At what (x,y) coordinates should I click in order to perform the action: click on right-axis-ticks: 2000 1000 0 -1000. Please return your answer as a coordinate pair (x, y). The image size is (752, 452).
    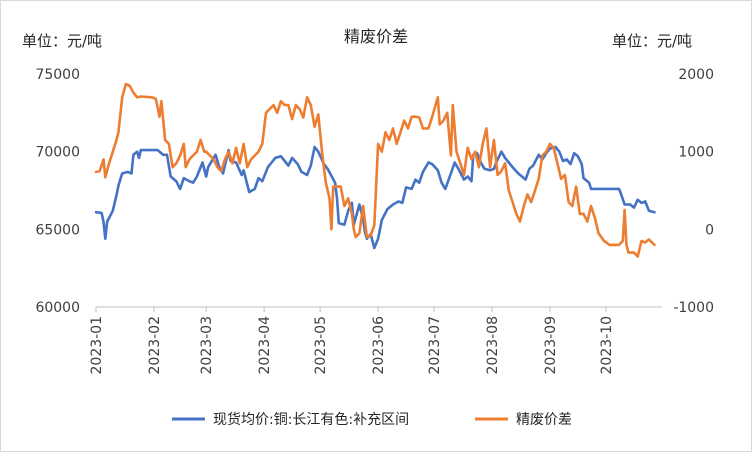
    Looking at the image, I should click on (693, 191).